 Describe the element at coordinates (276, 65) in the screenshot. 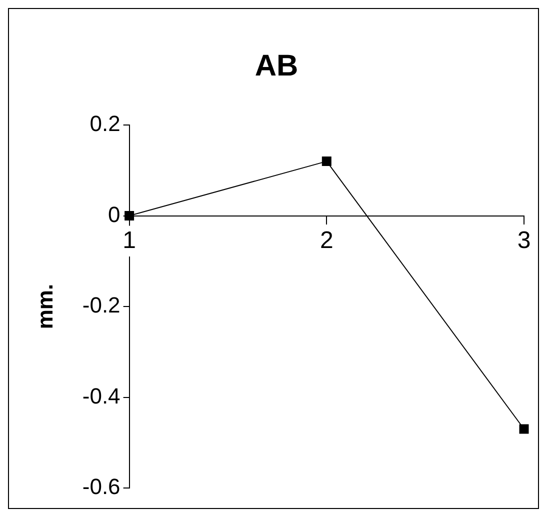

I see `chart-title: AB` at that location.